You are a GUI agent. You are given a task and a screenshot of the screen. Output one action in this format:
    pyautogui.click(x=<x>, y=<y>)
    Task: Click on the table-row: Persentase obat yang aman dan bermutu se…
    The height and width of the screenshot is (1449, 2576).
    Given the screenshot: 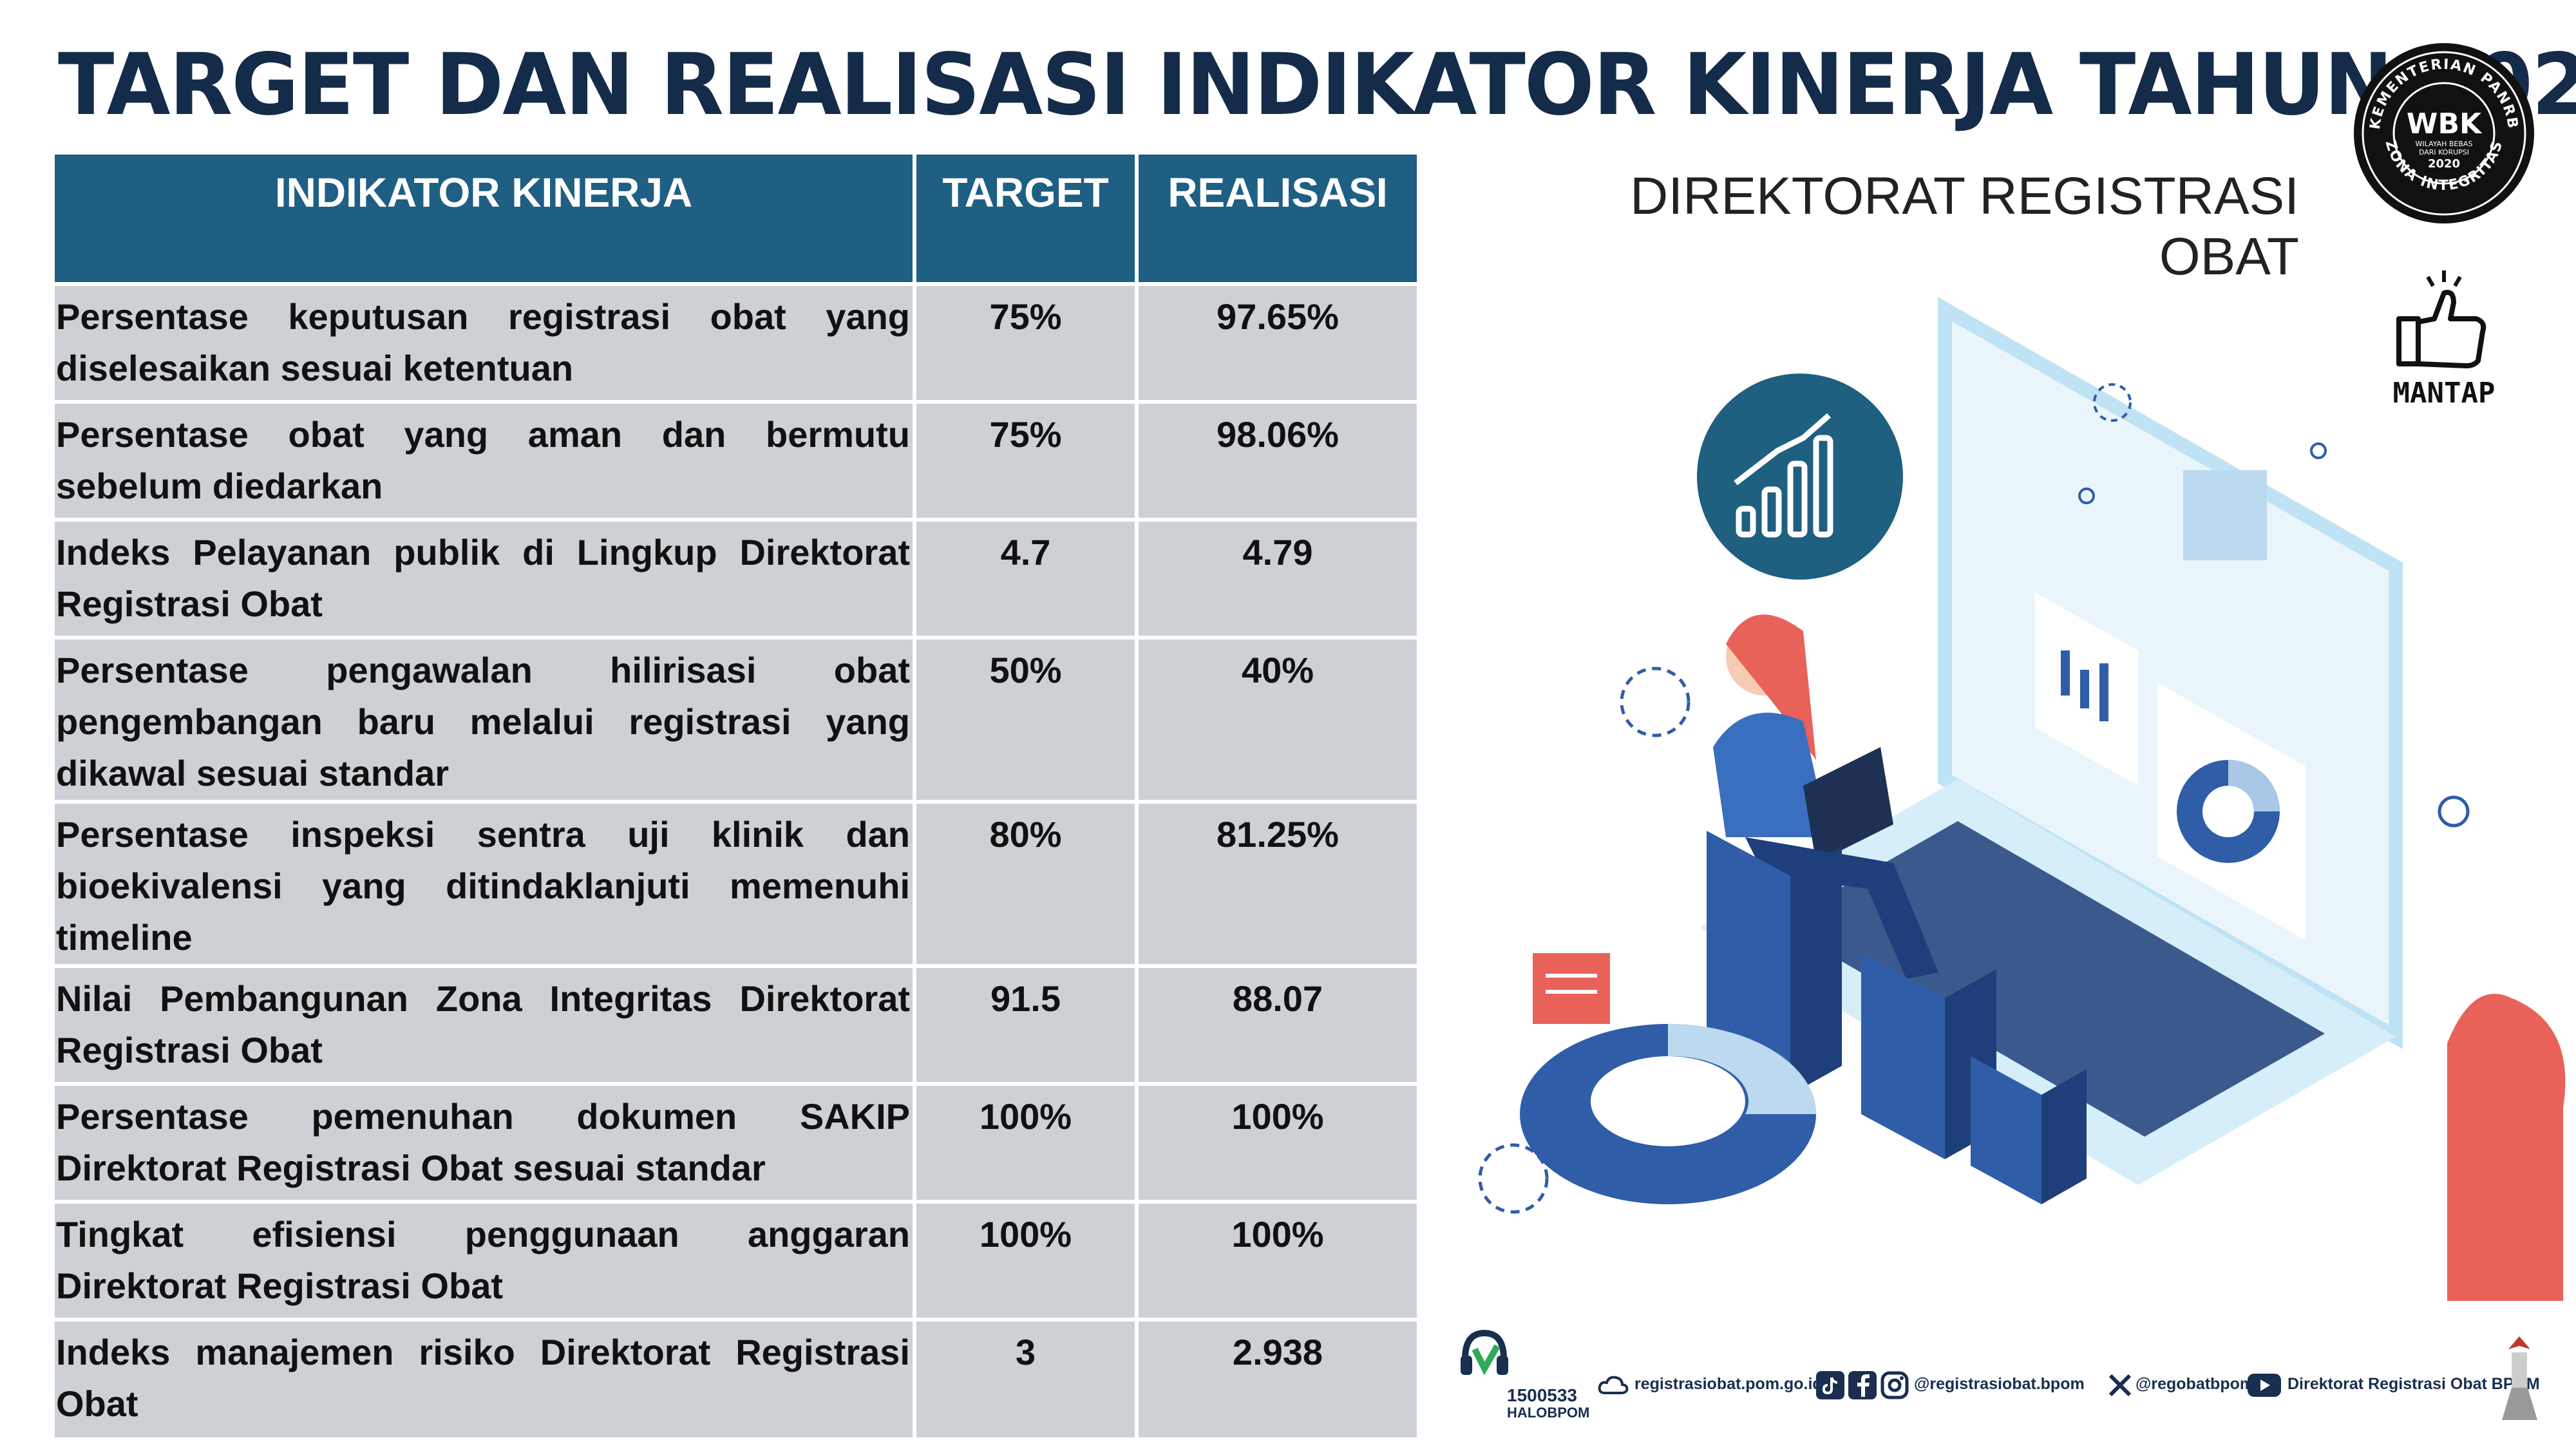 What is the action you would take?
    pyautogui.click(x=736, y=460)
    